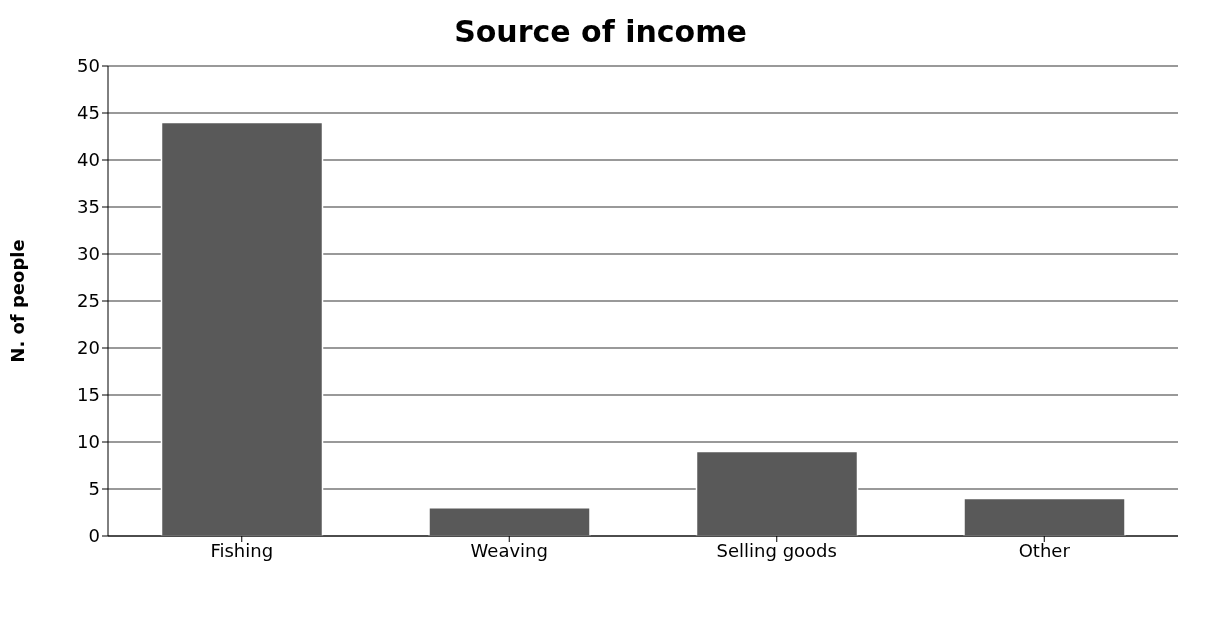 Image resolution: width=1205 pixels, height=619 pixels. What do you see at coordinates (88, 113) in the screenshot?
I see `y-tick-label: 45` at bounding box center [88, 113].